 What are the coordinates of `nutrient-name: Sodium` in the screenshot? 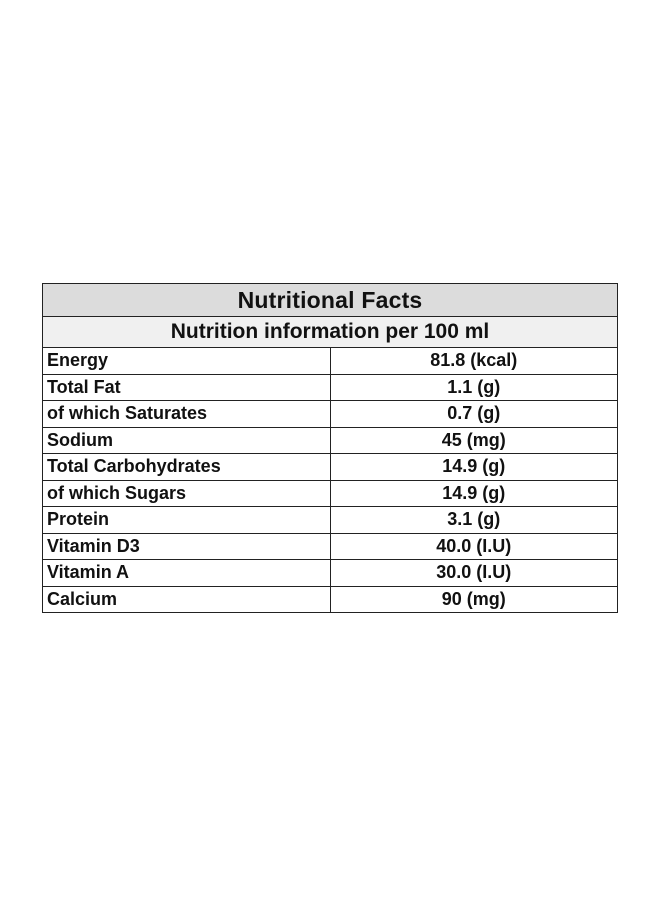 It's located at (186, 440).